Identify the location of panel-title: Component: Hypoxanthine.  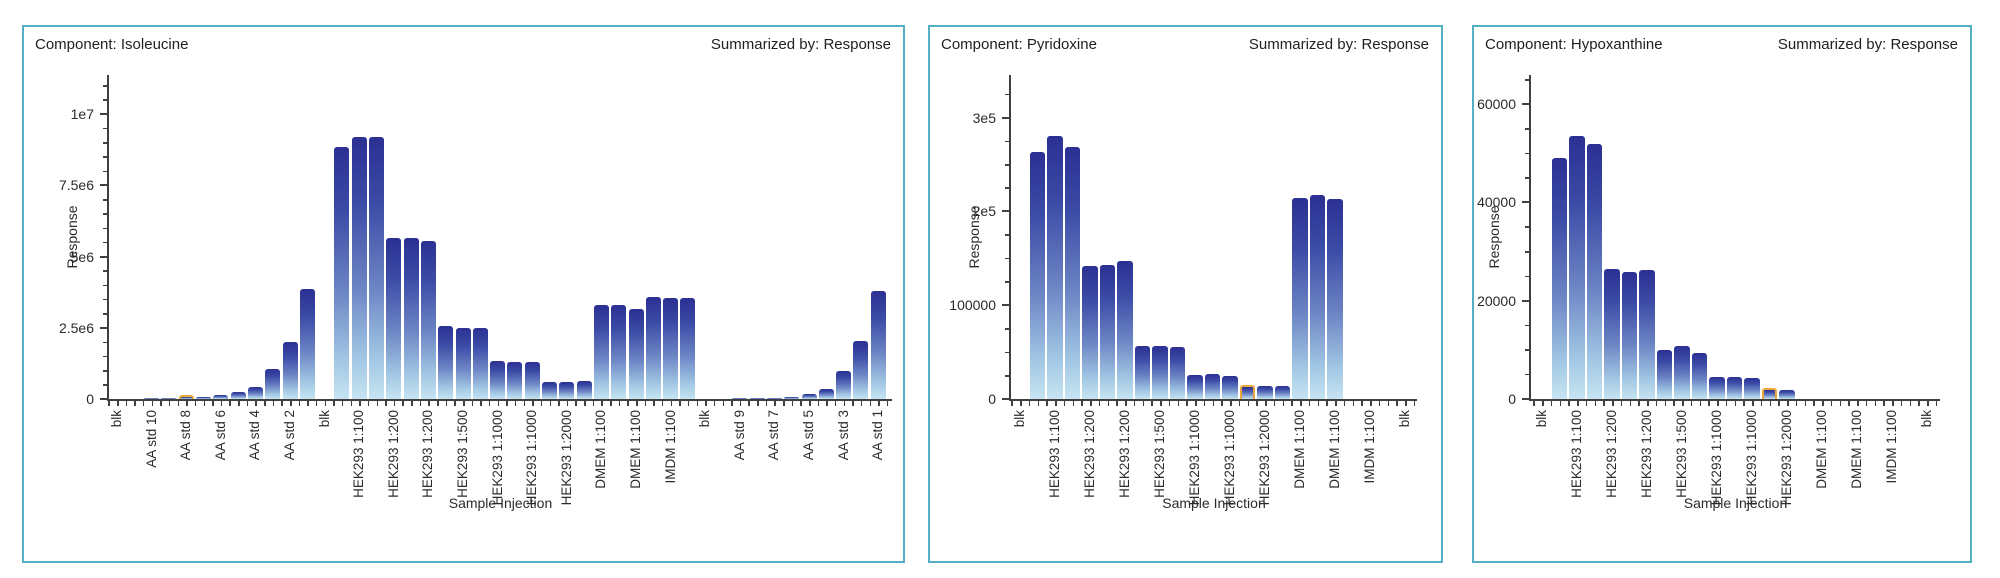
(1574, 44).